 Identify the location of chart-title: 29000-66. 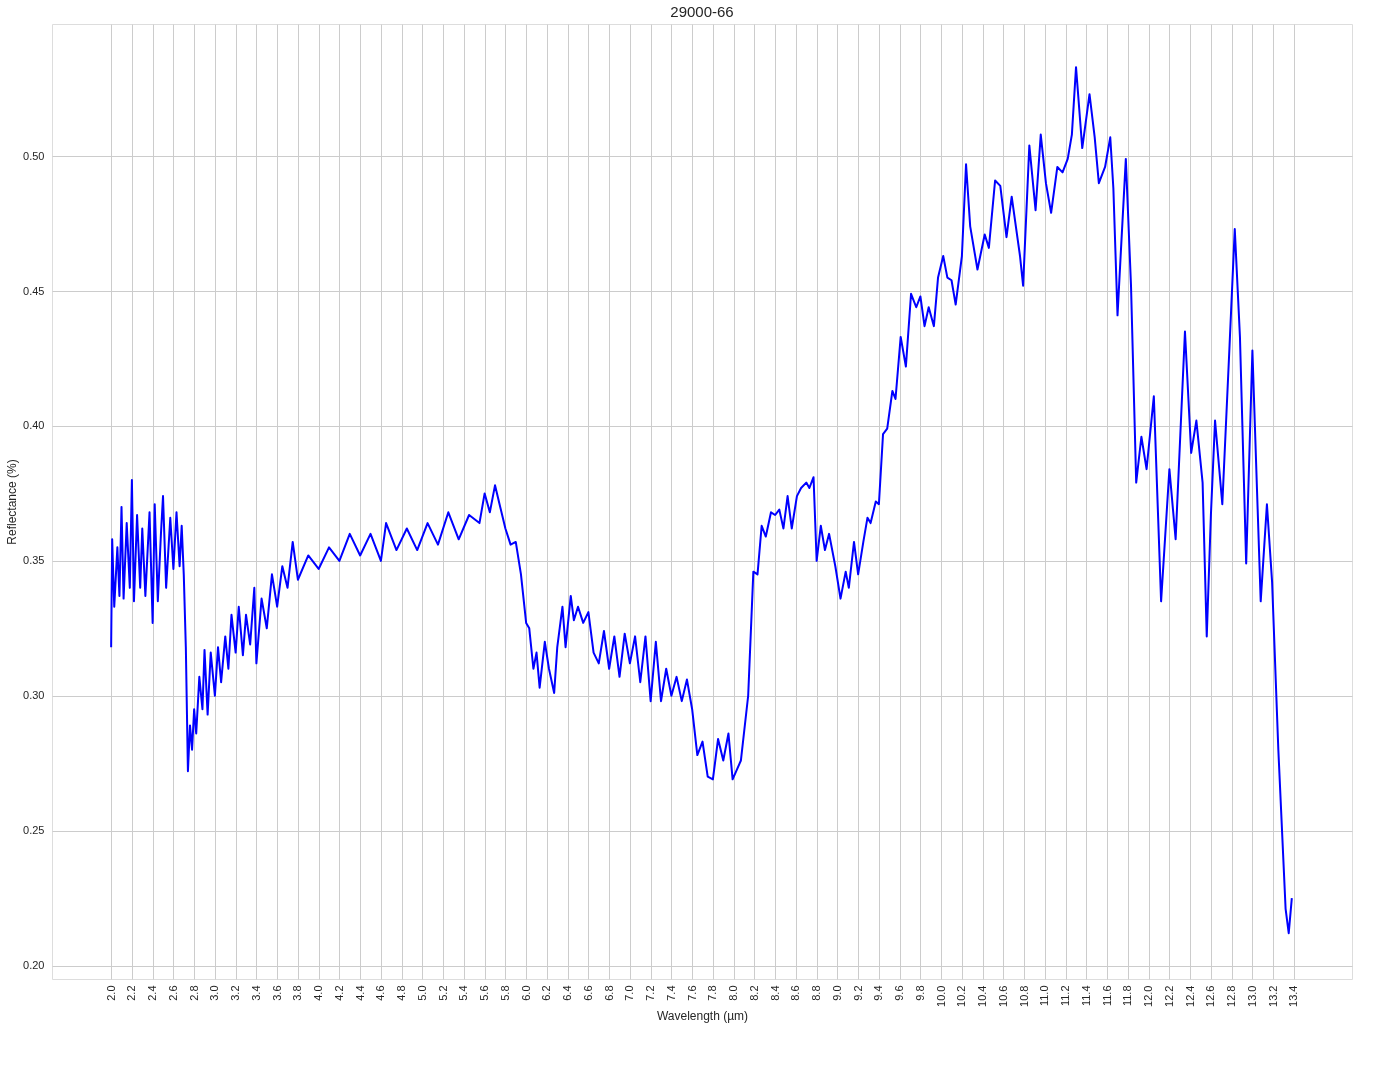
(702, 11).